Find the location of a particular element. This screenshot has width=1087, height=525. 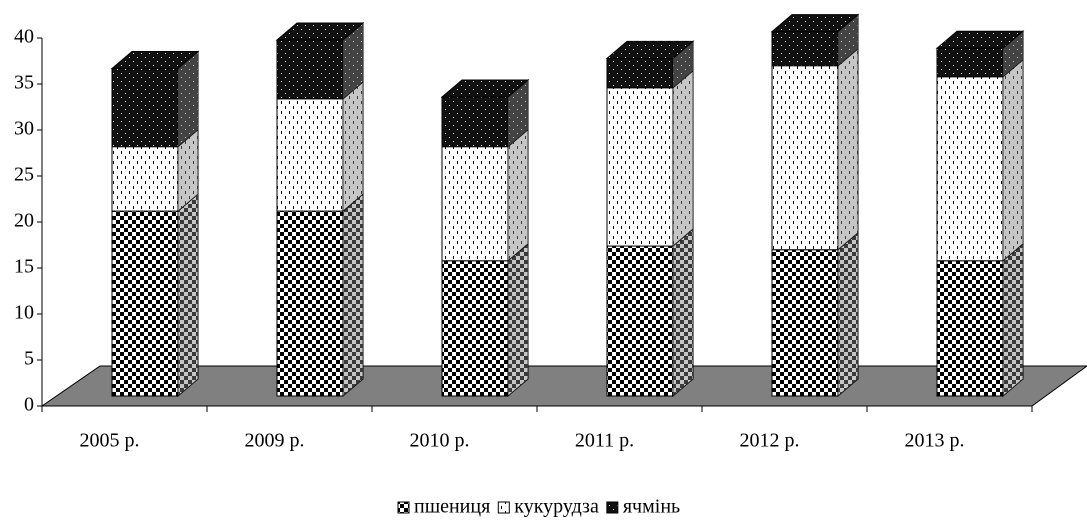

legend-label: пшениця is located at coordinates (452, 507).